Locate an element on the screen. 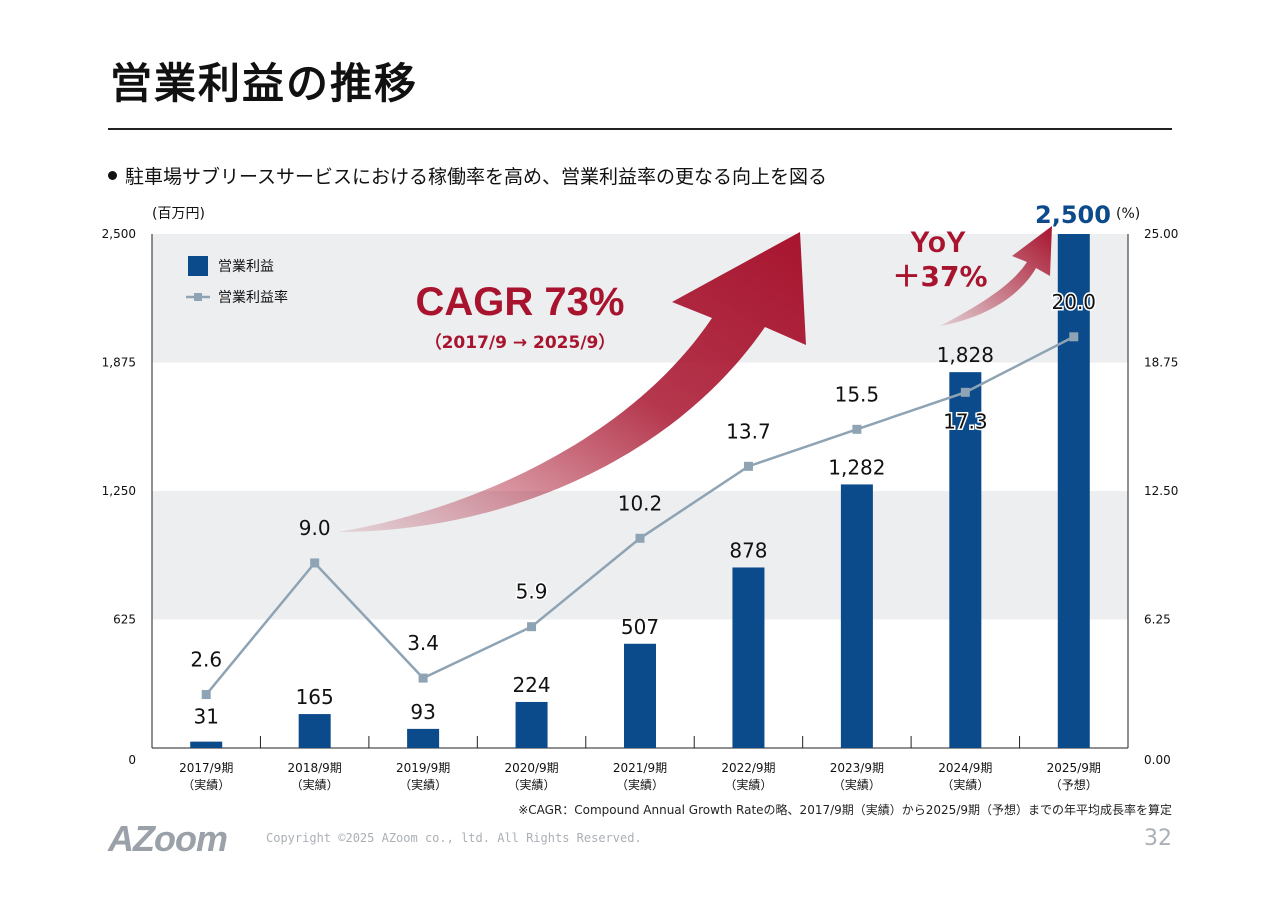  margin-value-label: 10.2 is located at coordinates (640, 503).